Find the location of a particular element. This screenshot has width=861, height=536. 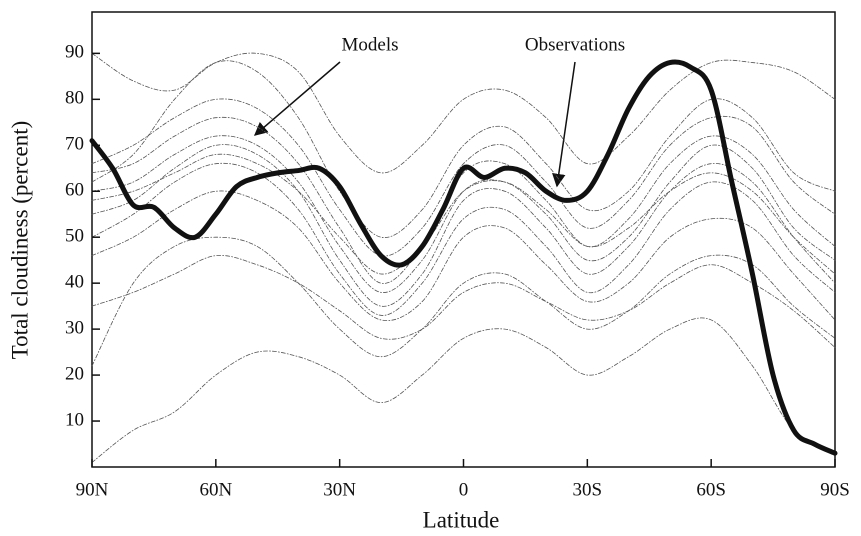

x-axis-title: Latitude is located at coordinates (461, 519).